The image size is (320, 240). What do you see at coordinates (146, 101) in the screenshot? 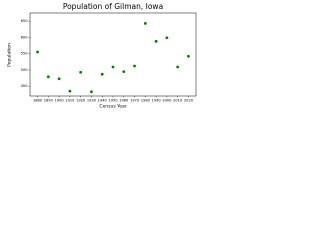
I see `x-tick-label: 1980` at bounding box center [146, 101].